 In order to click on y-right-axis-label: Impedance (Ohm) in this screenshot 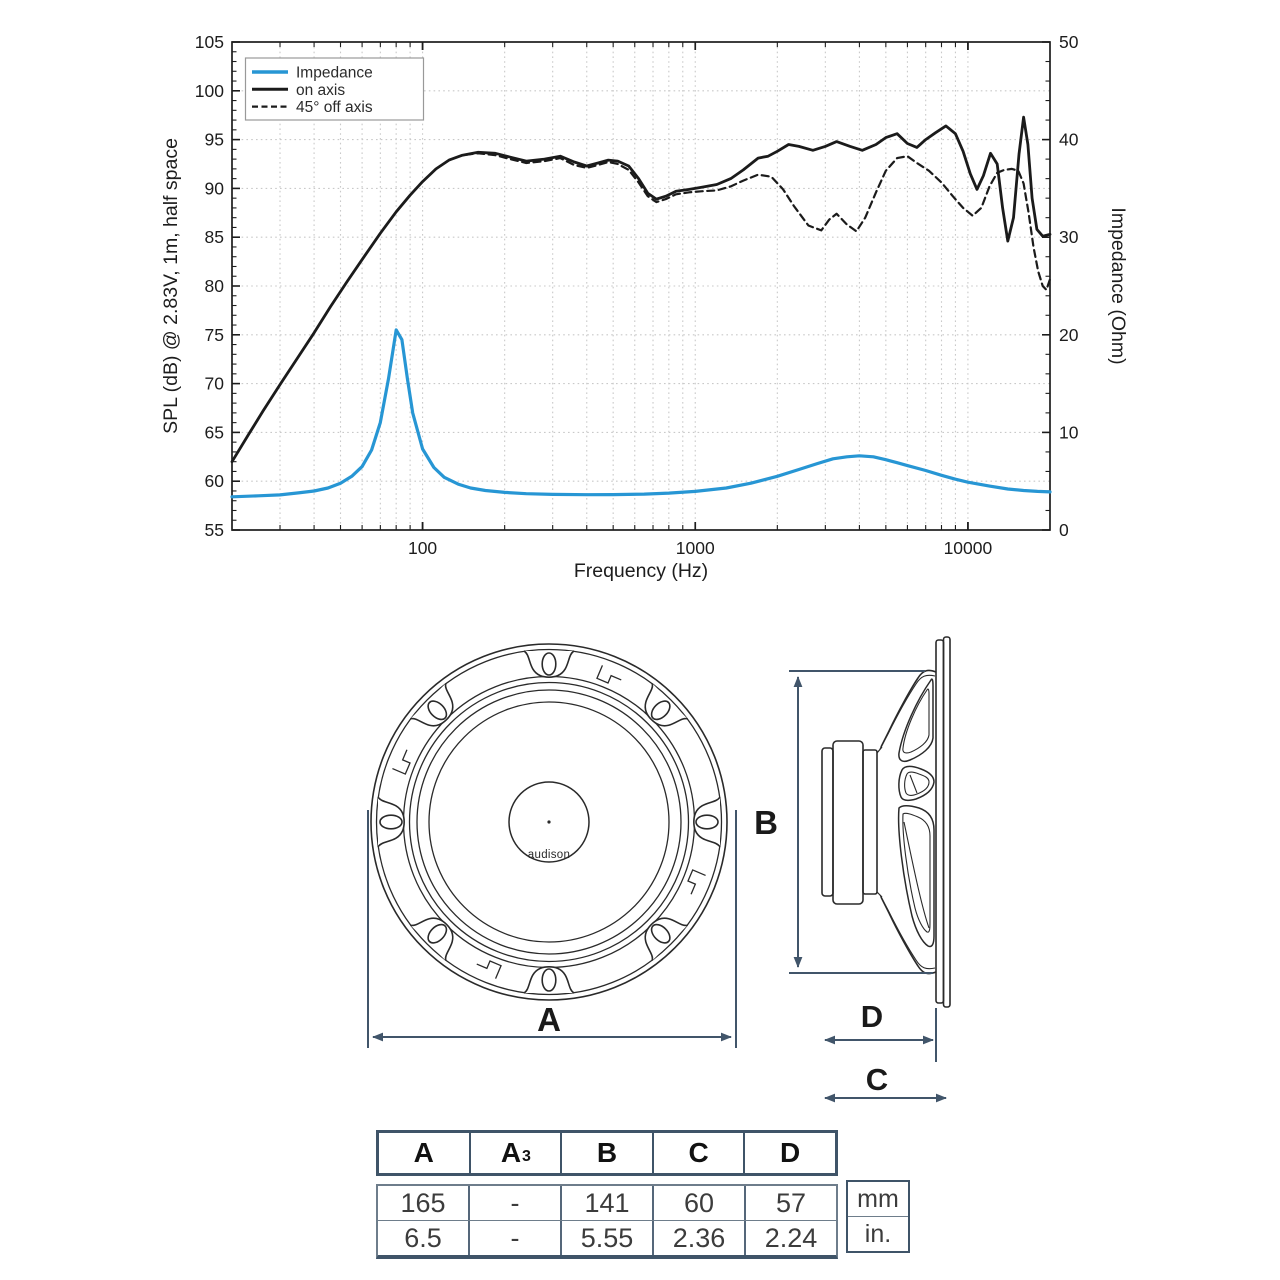, I will do `click(1118, 285)`.